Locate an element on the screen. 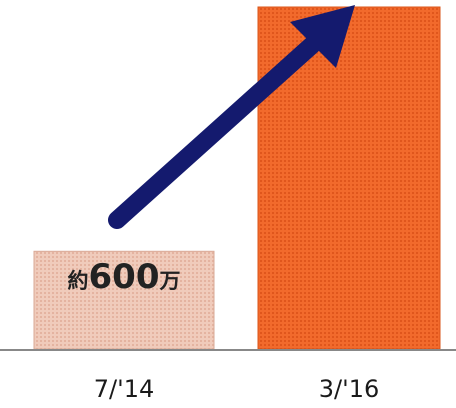  bar-1-data-label: 約600万 is located at coordinates (124, 277).